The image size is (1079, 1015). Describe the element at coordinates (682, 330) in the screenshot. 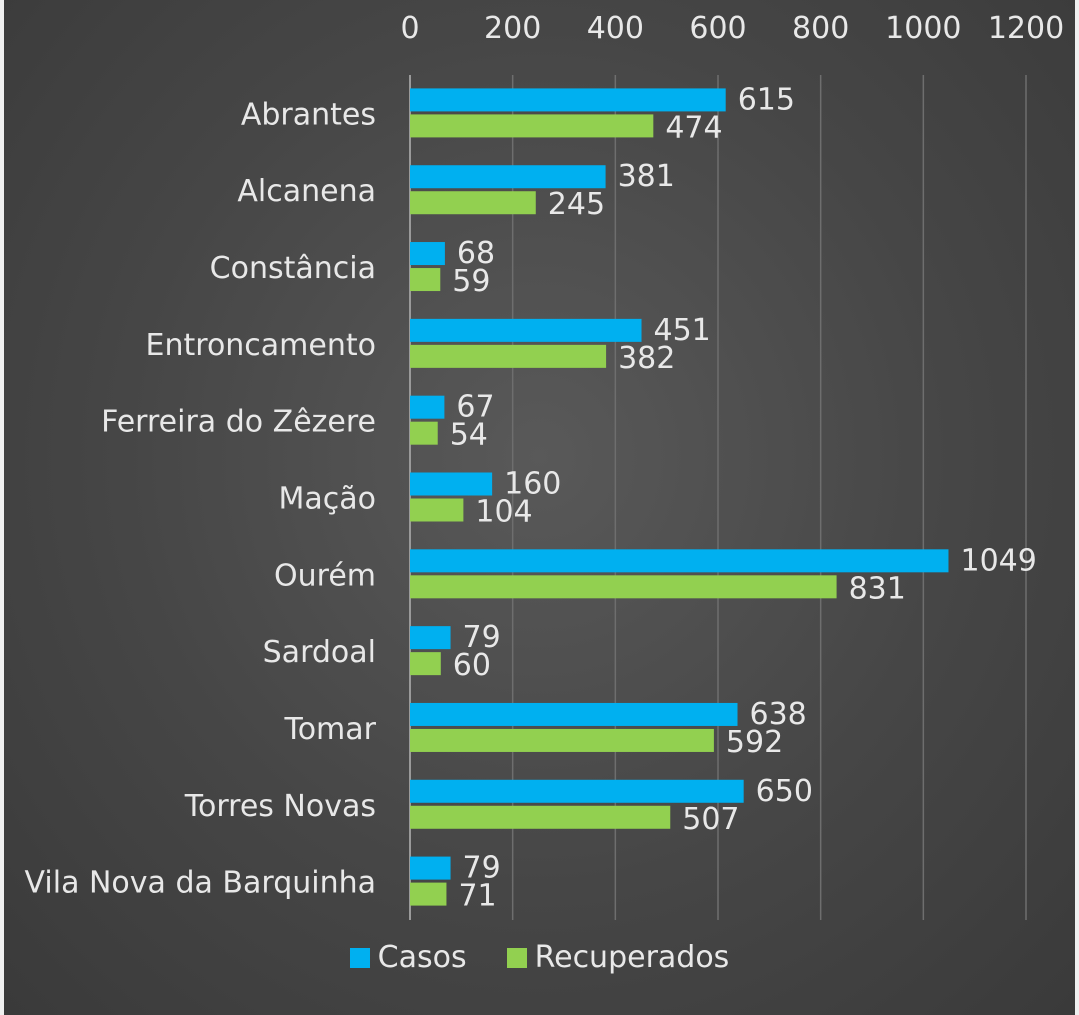

I see `data-label-casos: 451` at that location.